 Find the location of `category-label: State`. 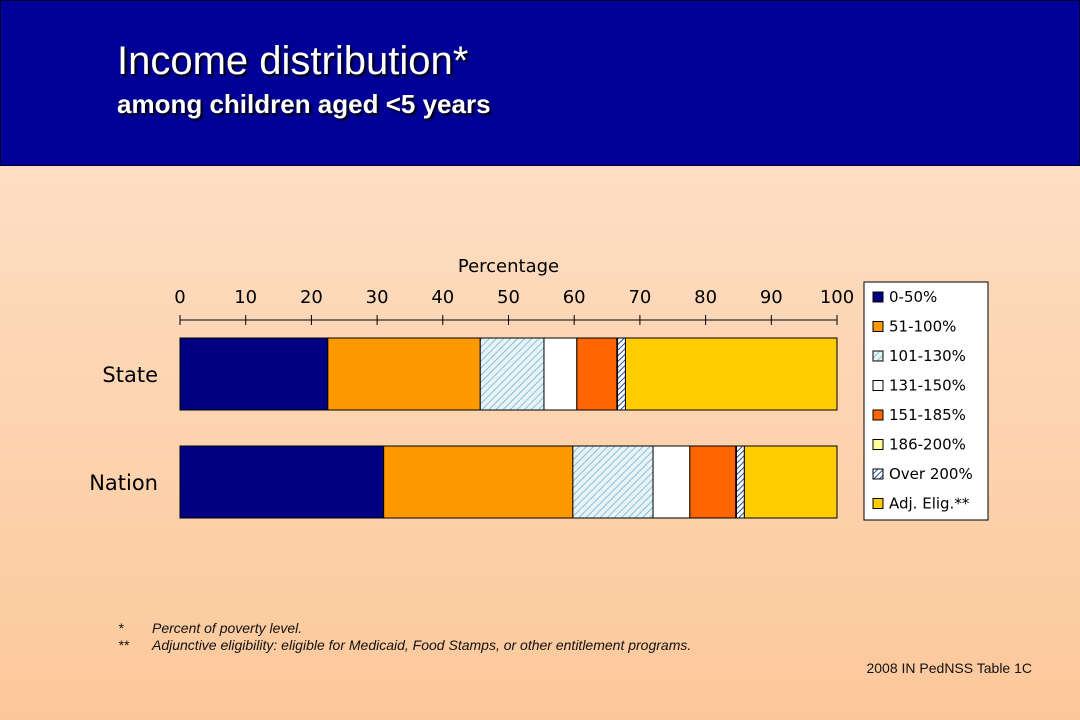

category-label: State is located at coordinates (130, 375).